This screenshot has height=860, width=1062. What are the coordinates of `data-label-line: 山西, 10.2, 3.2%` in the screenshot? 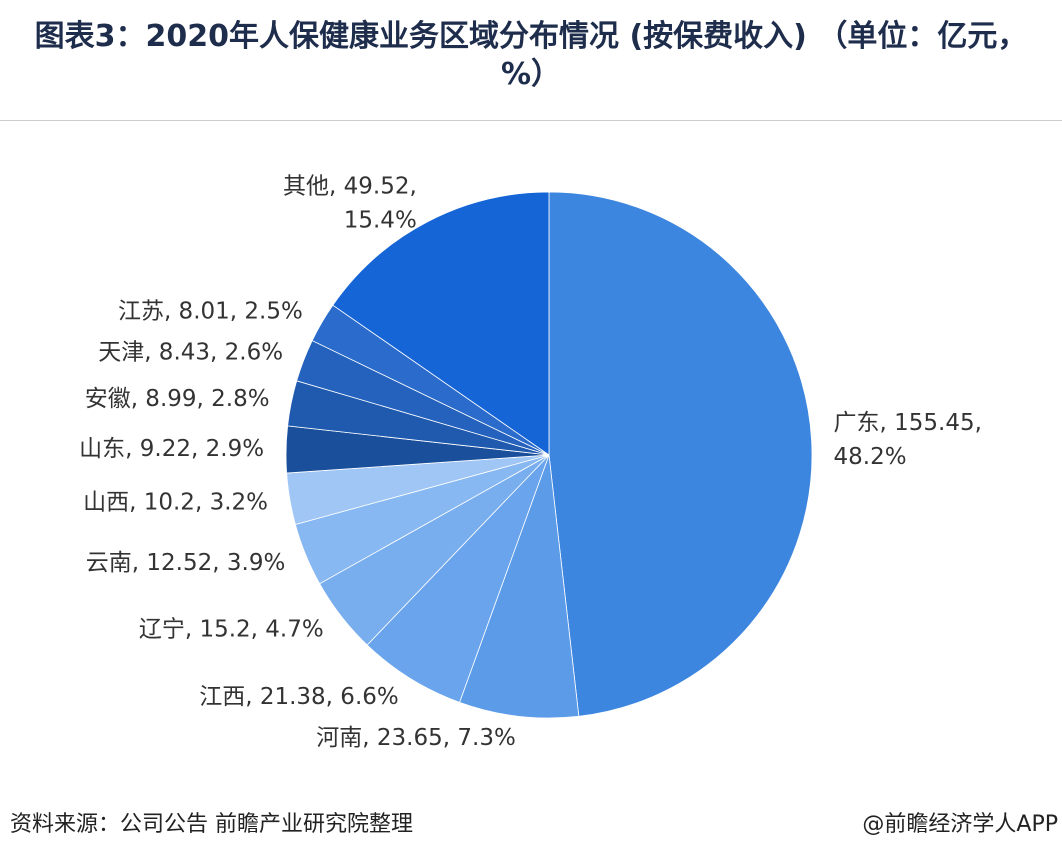 It's located at (175, 502).